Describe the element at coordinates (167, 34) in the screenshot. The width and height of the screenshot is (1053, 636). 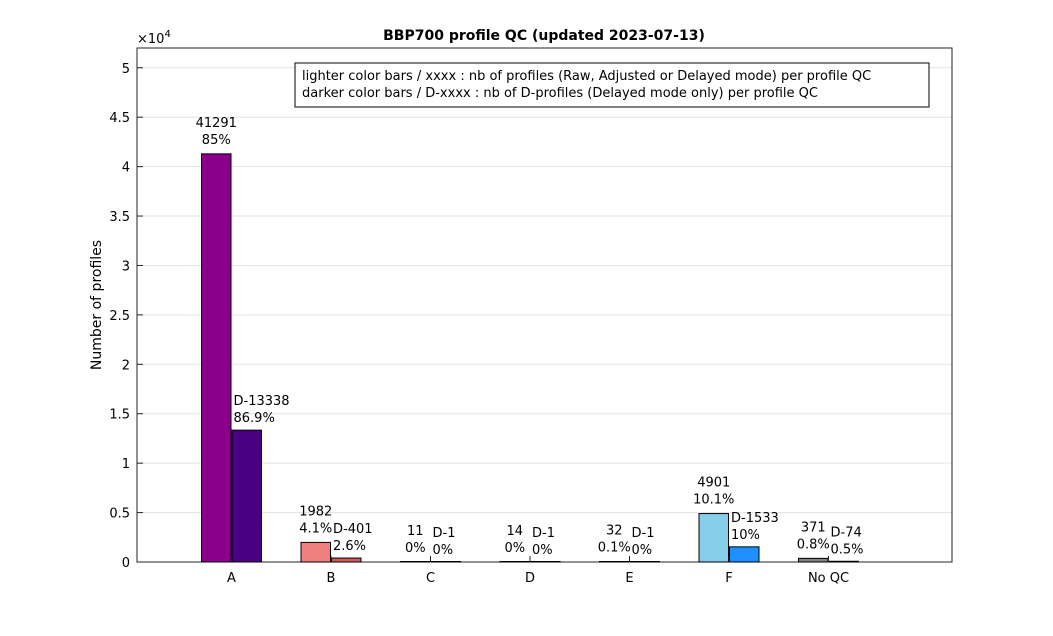
I see `y-exponent-power: 4` at that location.